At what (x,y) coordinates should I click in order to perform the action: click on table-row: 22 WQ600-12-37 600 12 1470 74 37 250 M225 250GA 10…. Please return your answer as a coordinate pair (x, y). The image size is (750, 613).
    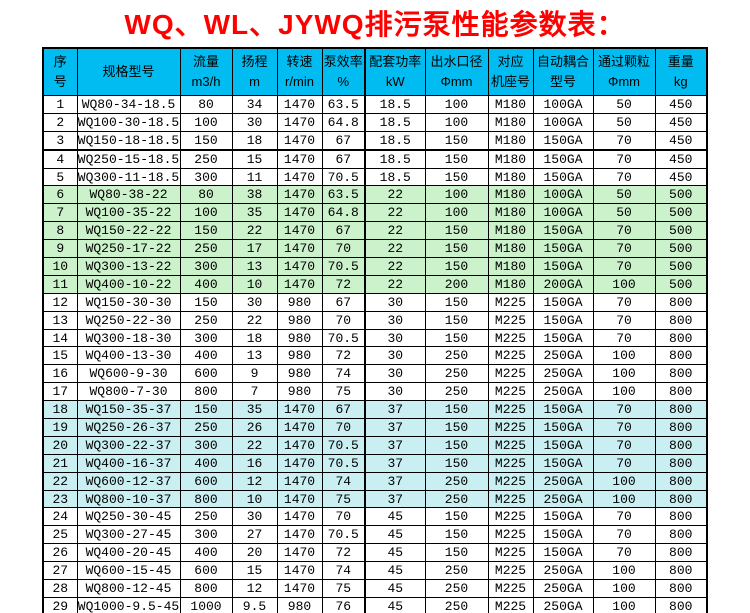
    Looking at the image, I should click on (375, 481).